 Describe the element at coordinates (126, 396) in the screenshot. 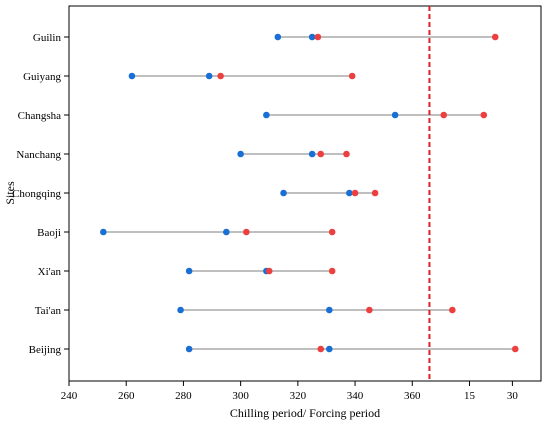

I see `x-tick-label: 260` at that location.